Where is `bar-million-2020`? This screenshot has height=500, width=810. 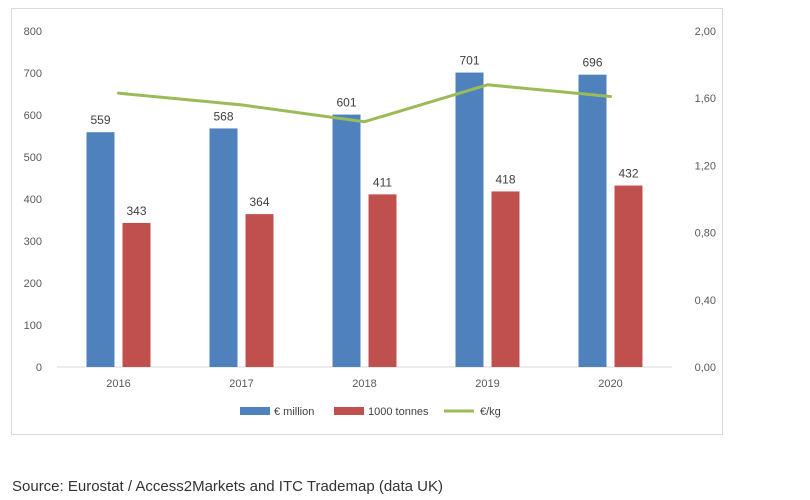 bar-million-2020 is located at coordinates (592, 221).